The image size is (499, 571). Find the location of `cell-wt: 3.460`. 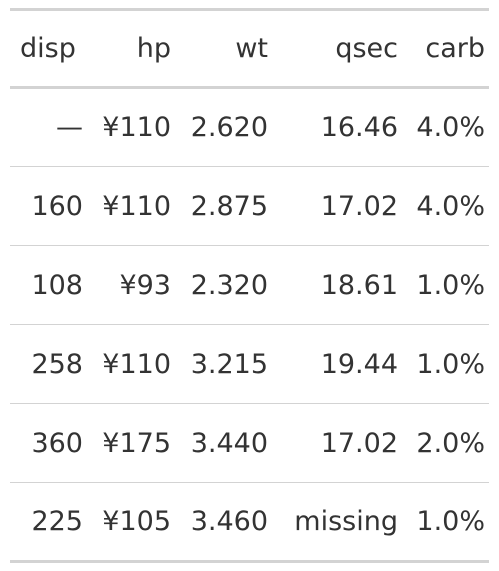

cell-wt: 3.460 is located at coordinates (223, 522).